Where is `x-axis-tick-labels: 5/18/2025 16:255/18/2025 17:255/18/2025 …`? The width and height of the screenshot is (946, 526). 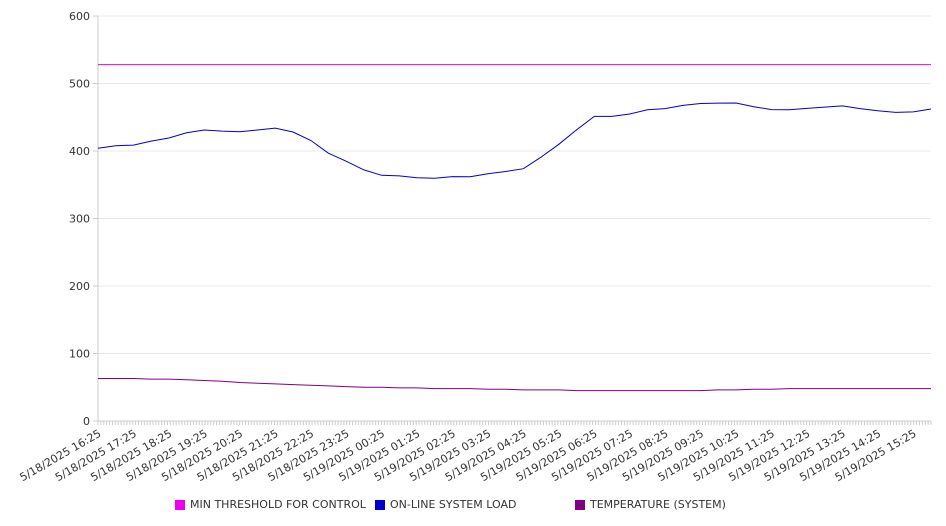 x-axis-tick-labels: 5/18/2025 16:255/18/2025 17:255/18/2025 … is located at coordinates (468, 455).